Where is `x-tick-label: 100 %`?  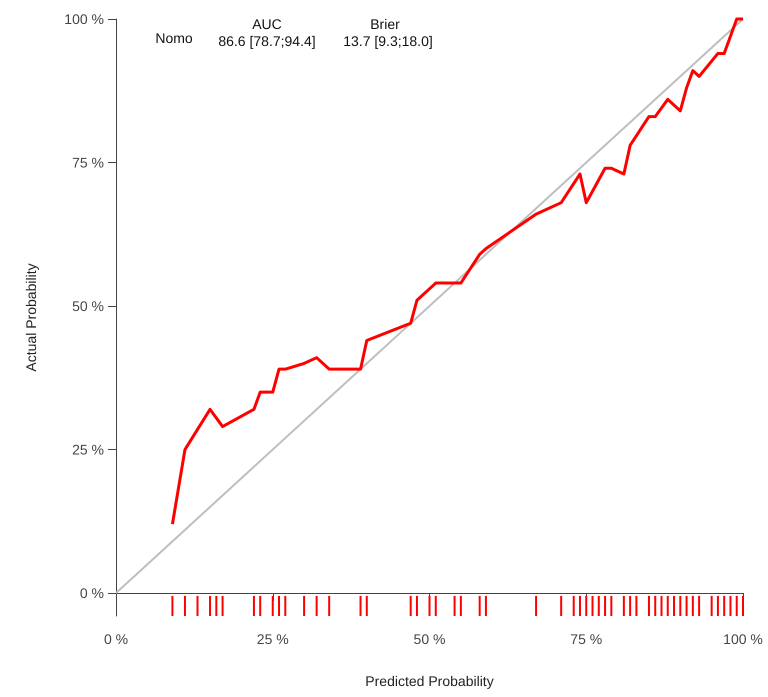
x-tick-label: 100 % is located at coordinates (743, 639).